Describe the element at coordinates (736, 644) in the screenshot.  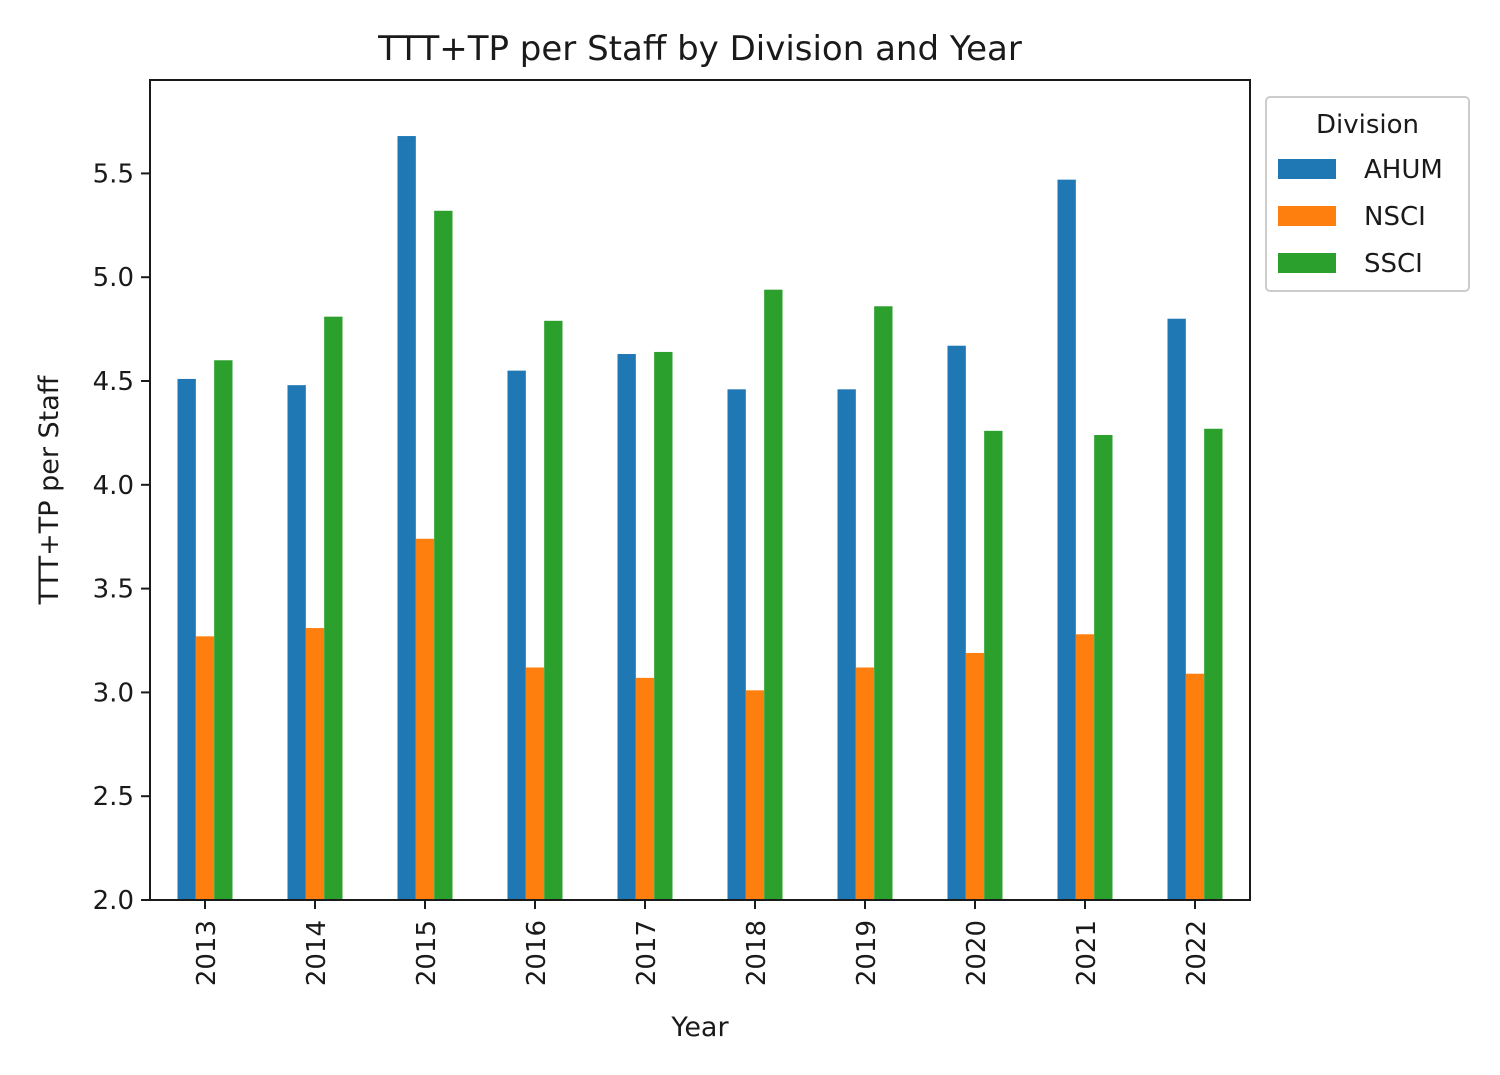
I see `bar-ahum-2018` at that location.